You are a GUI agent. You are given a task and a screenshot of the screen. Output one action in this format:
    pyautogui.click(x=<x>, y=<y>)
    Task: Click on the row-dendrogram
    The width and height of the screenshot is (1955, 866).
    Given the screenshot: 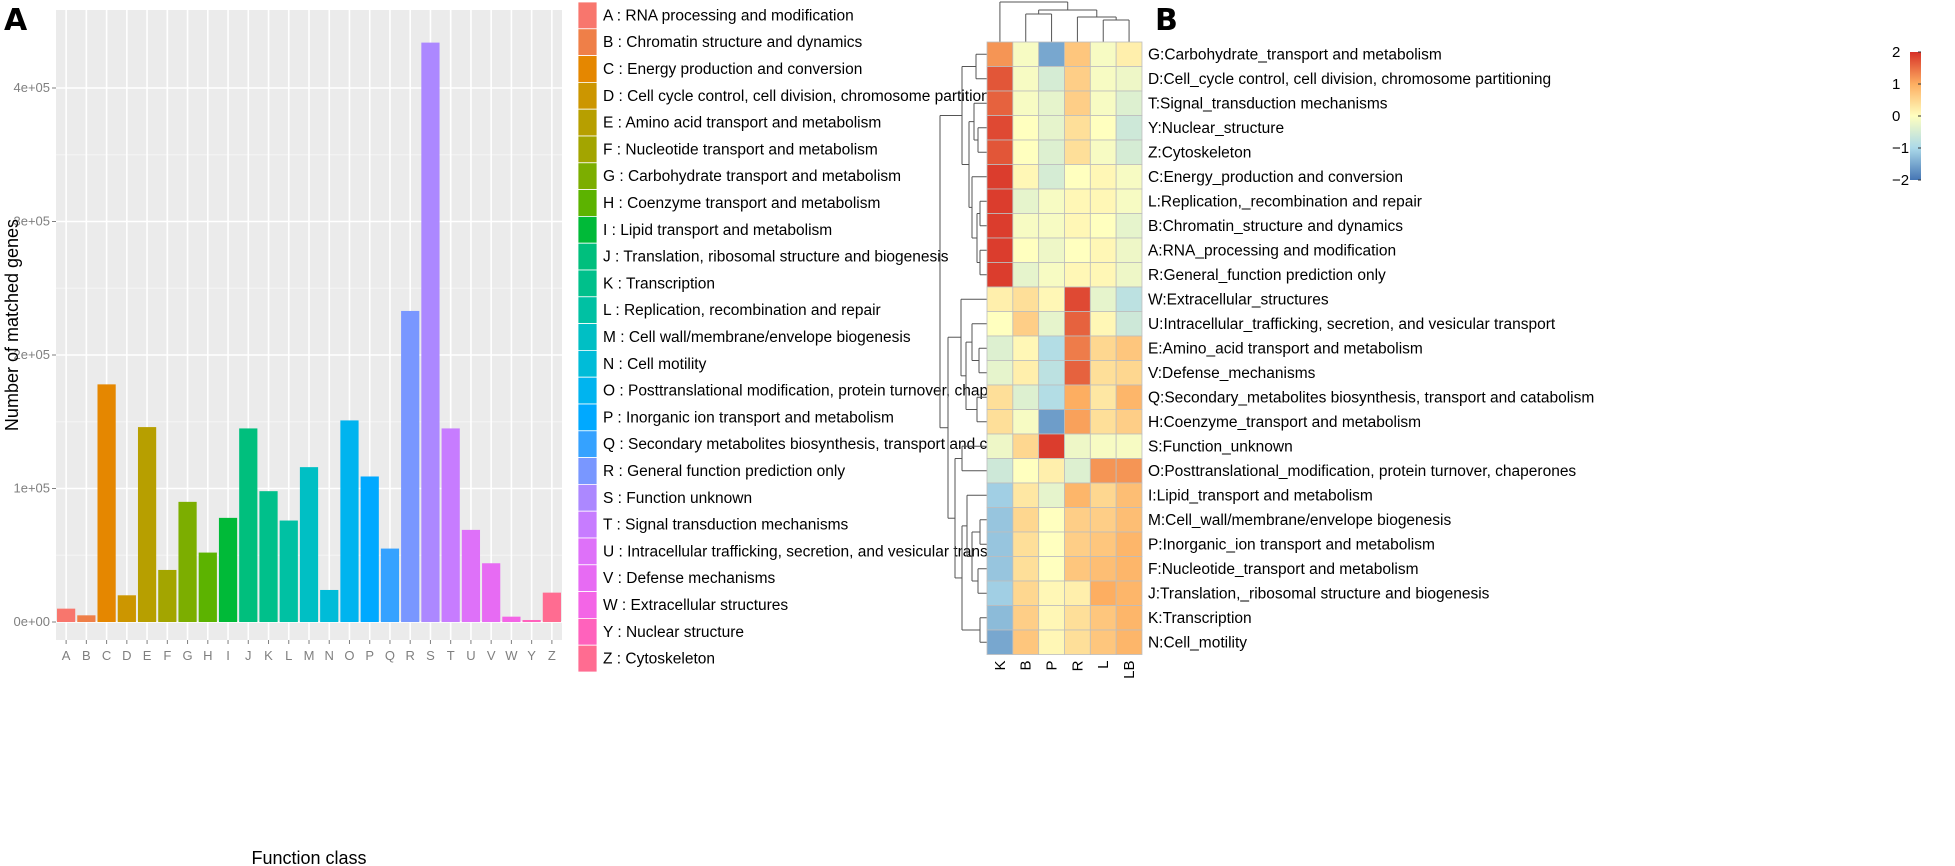 What is the action you would take?
    pyautogui.click(x=963, y=348)
    